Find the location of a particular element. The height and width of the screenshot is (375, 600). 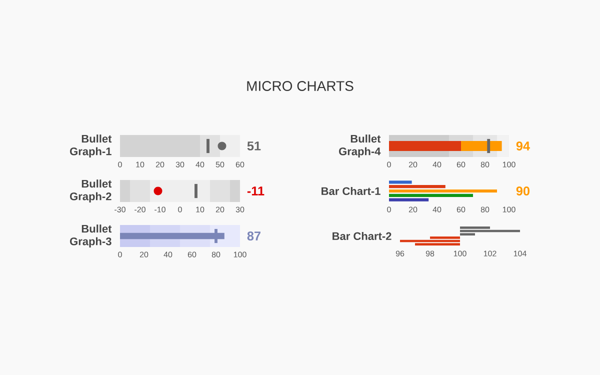

data-label: 51 is located at coordinates (254, 146).